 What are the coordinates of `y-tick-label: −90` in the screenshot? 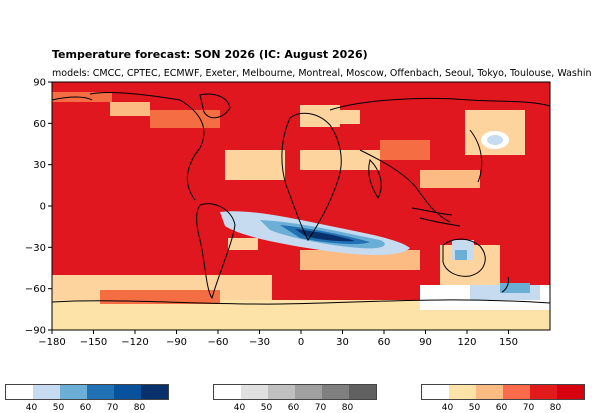 It's located at (35, 331).